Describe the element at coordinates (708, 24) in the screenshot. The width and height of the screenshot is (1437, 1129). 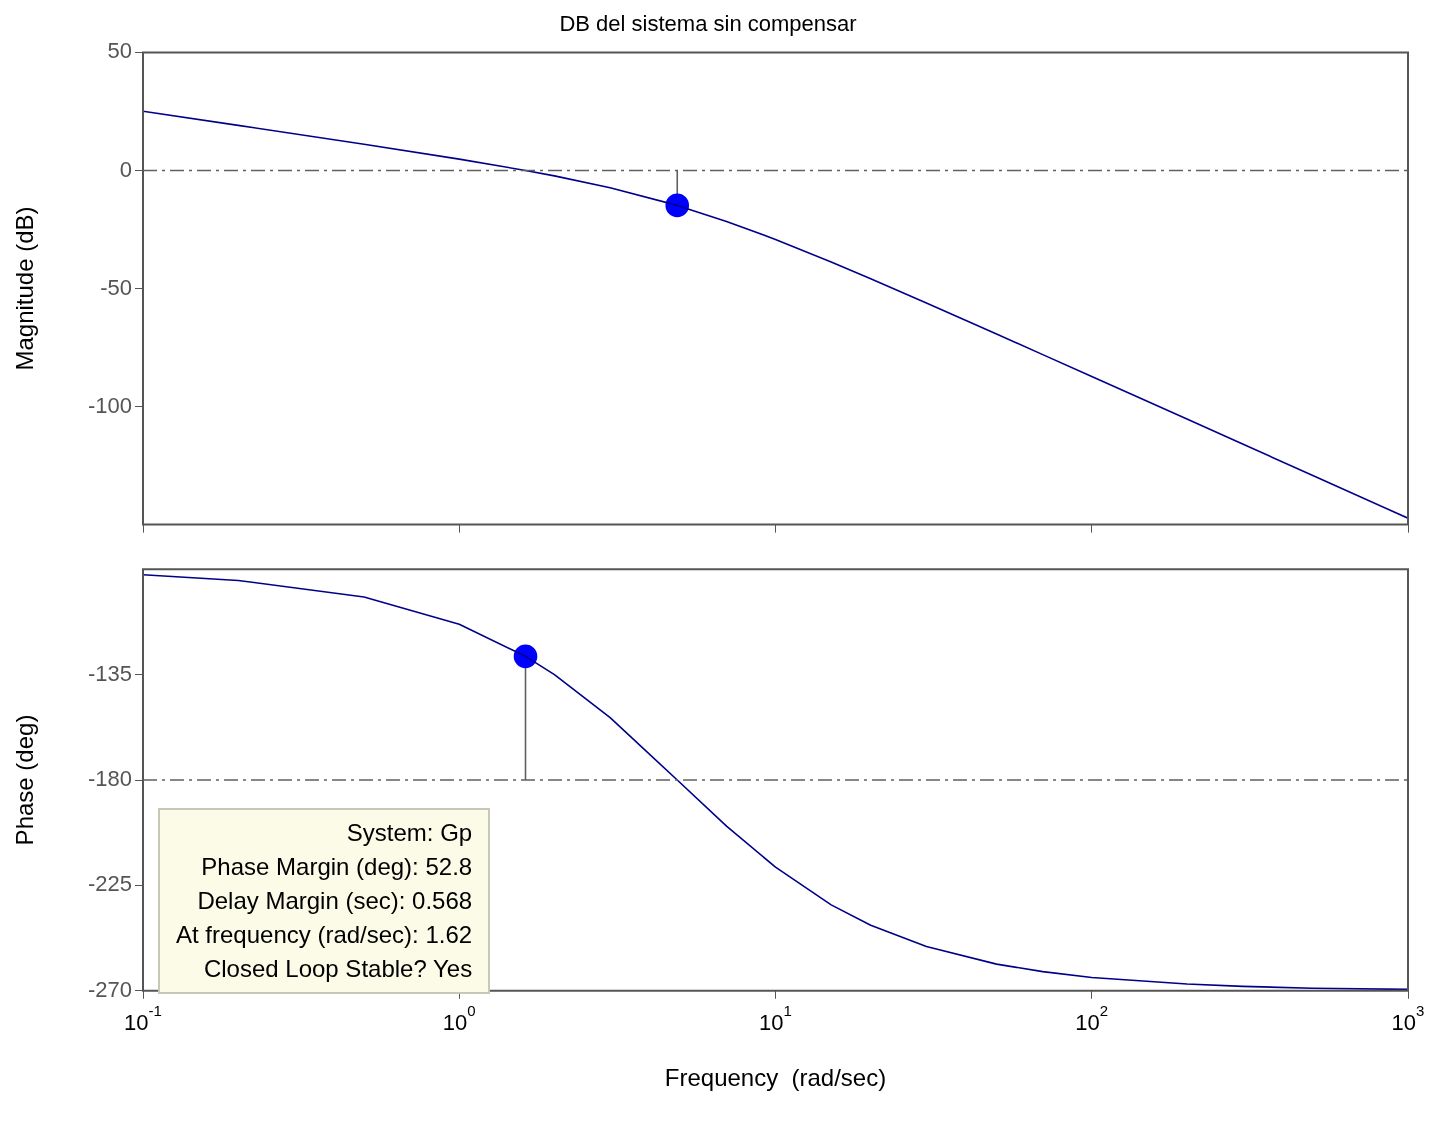
I see `chart-title: DB del sistema sin compensar` at that location.